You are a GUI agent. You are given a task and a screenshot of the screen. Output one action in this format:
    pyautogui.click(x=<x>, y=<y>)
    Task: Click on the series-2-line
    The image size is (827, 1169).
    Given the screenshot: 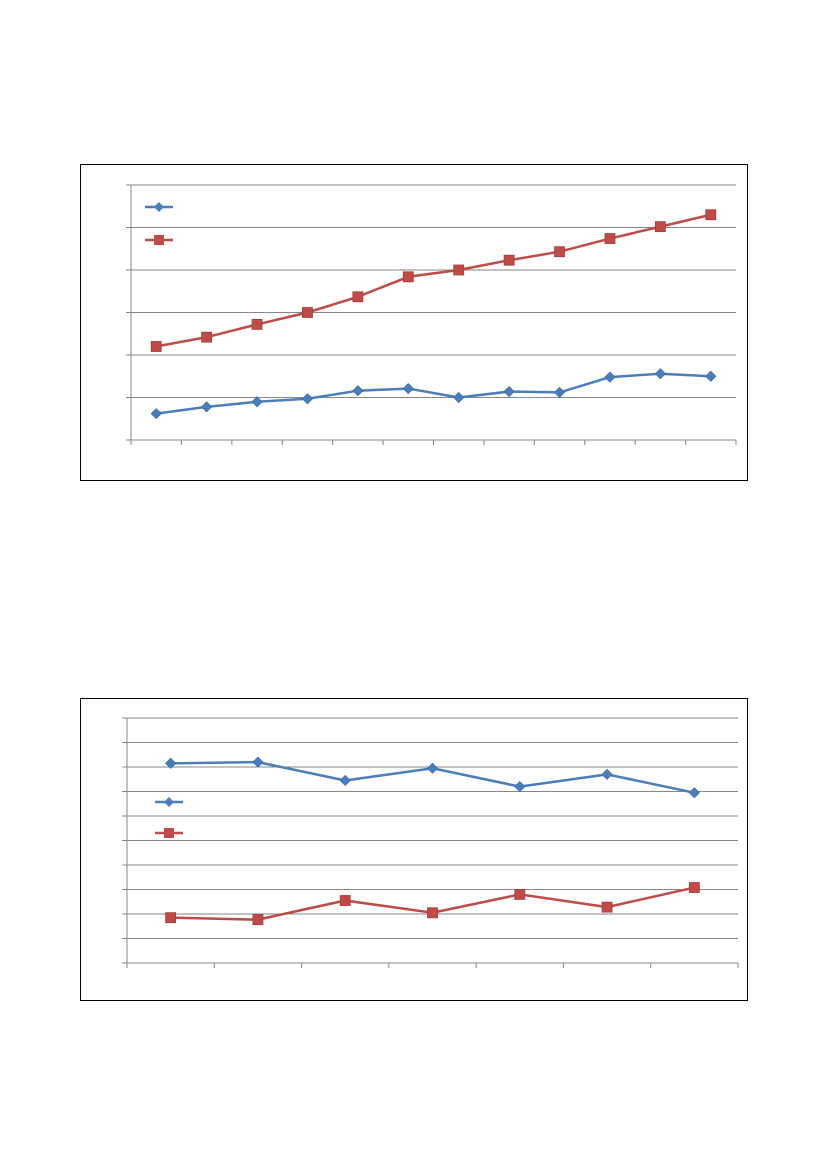 What is the action you would take?
    pyautogui.click(x=433, y=280)
    